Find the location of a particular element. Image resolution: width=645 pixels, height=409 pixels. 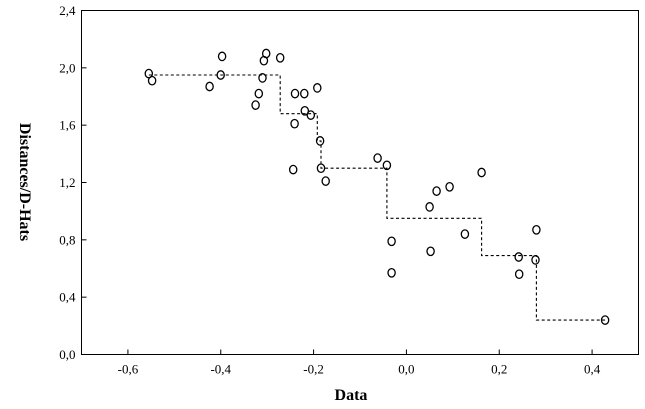

x-tick-label: 0,2 is located at coordinates (499, 369).